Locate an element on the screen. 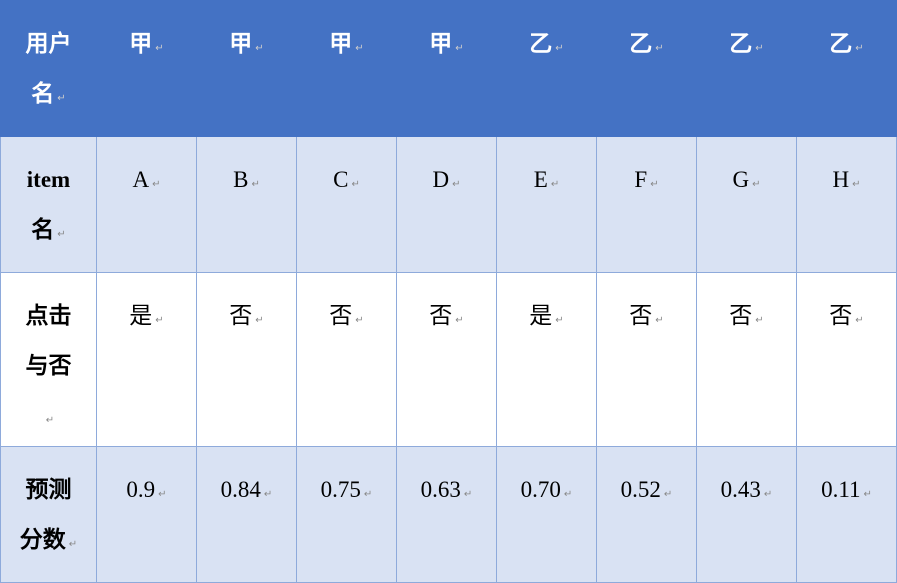 This screenshot has width=897, height=583. cell-value: 0.70 is located at coordinates (540, 489).